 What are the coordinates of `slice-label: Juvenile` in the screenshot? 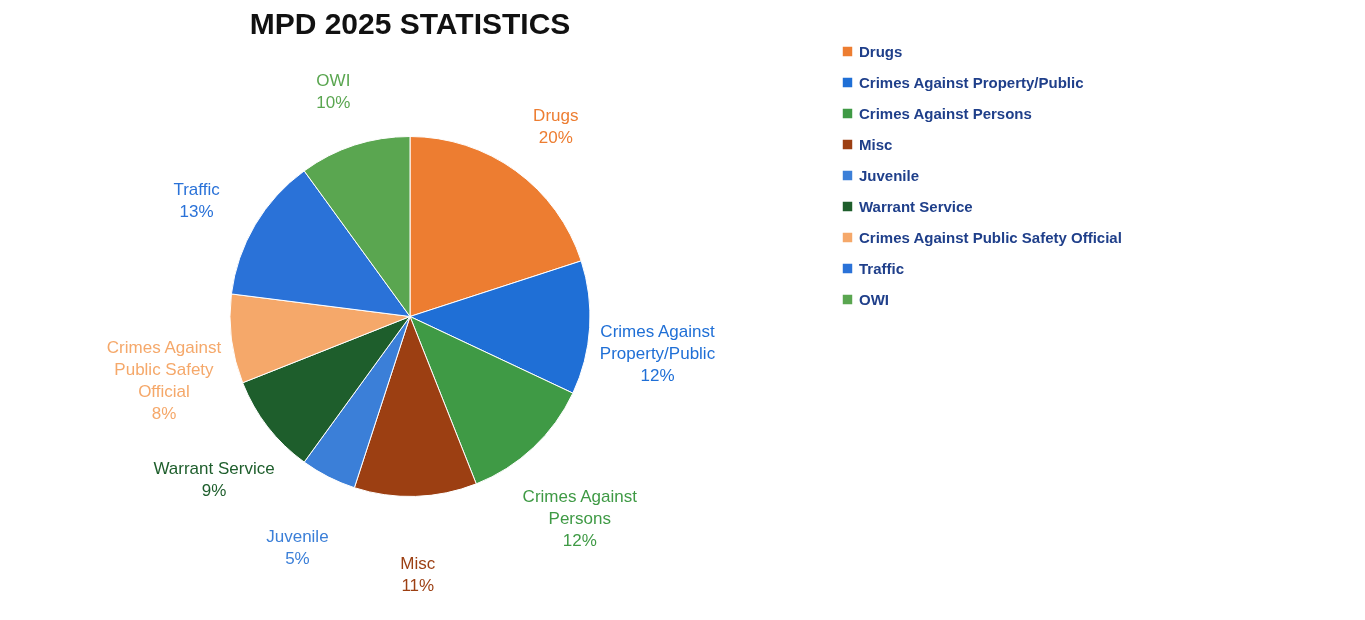 It's located at (297, 537).